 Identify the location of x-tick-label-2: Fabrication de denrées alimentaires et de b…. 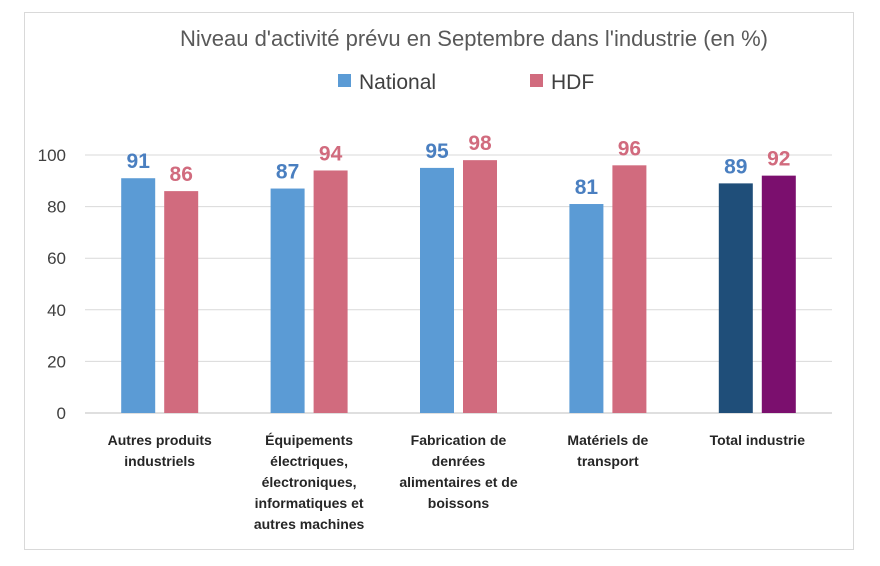
(458, 471).